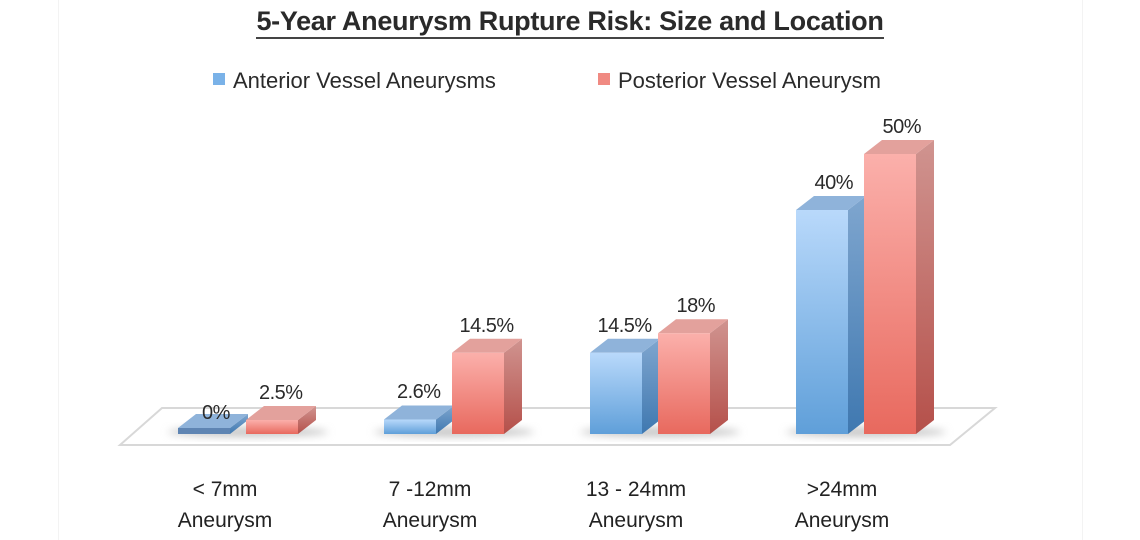 This screenshot has width=1140, height=540. I want to click on value-label: 0%, so click(216, 413).